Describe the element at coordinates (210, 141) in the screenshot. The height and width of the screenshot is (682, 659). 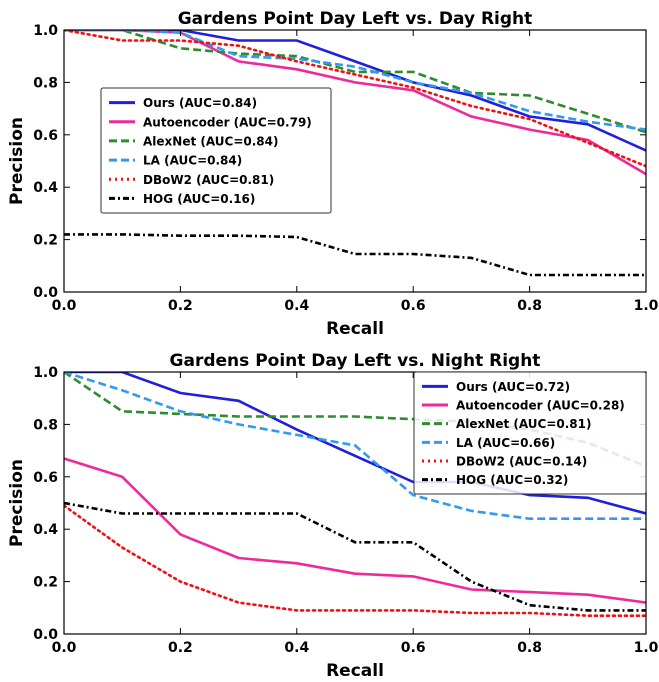
I see `legend-entry-3: AlexNet (AUC=0.84)` at that location.